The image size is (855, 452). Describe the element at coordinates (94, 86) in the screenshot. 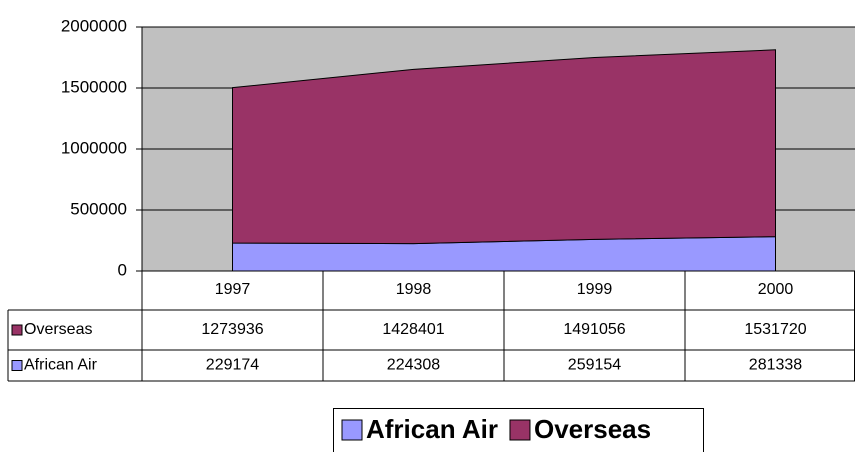

I see `y-tick-label: 1500000` at that location.